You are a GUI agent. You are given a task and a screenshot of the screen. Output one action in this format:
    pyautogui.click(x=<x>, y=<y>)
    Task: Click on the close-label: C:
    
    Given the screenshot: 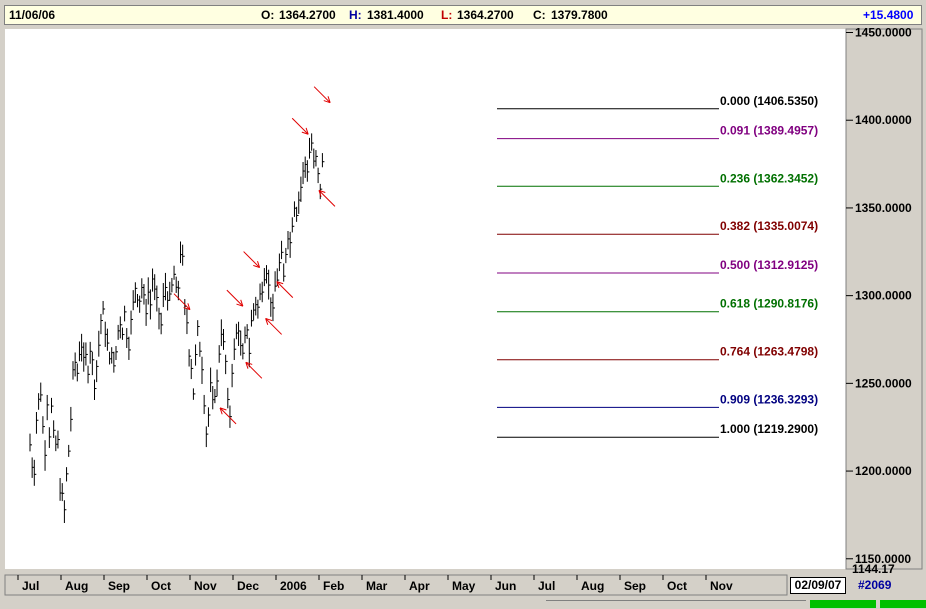 What is the action you would take?
    pyautogui.click(x=539, y=15)
    